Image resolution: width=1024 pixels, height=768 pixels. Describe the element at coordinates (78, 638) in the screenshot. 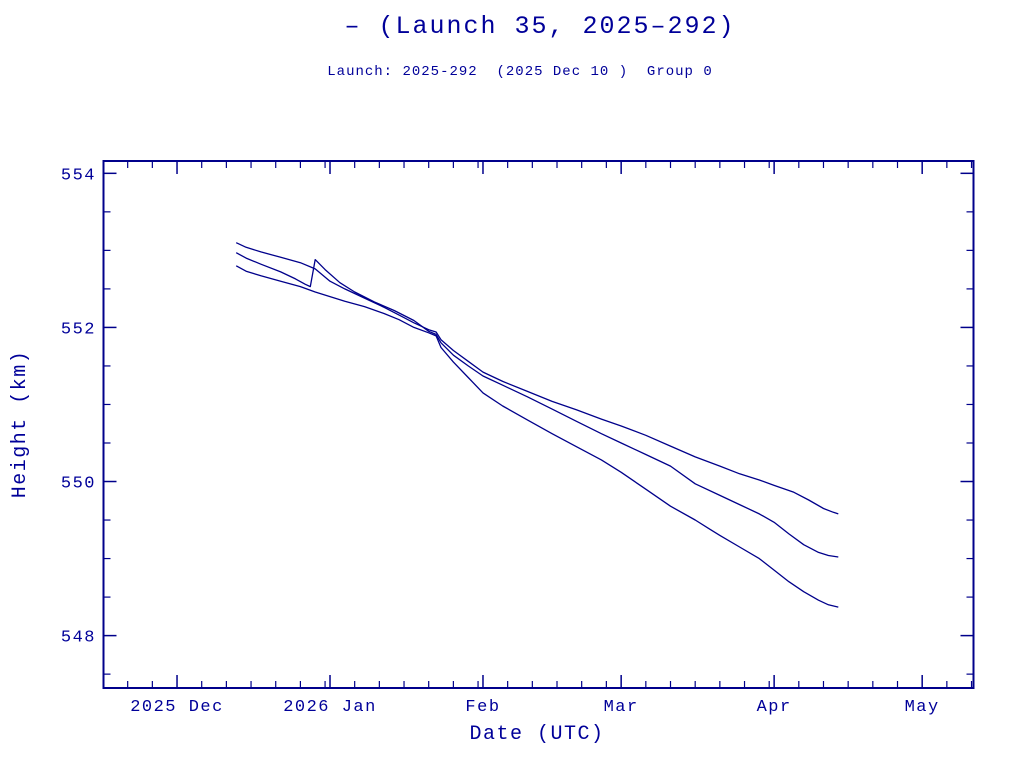

I see `y-tick-label: 548` at that location.